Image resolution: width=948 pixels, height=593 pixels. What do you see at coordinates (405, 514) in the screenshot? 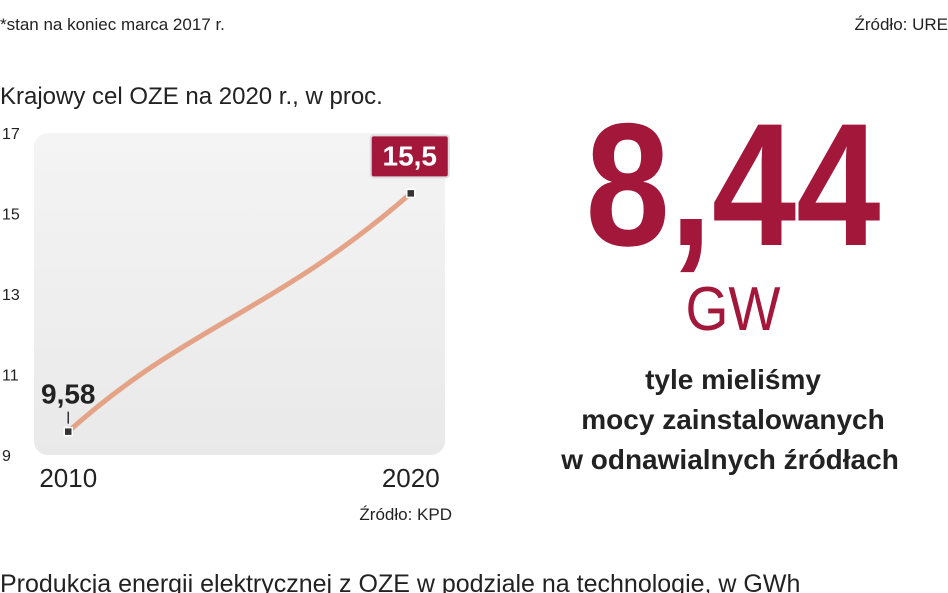
I see `chart-source: Źródło: KPD` at bounding box center [405, 514].